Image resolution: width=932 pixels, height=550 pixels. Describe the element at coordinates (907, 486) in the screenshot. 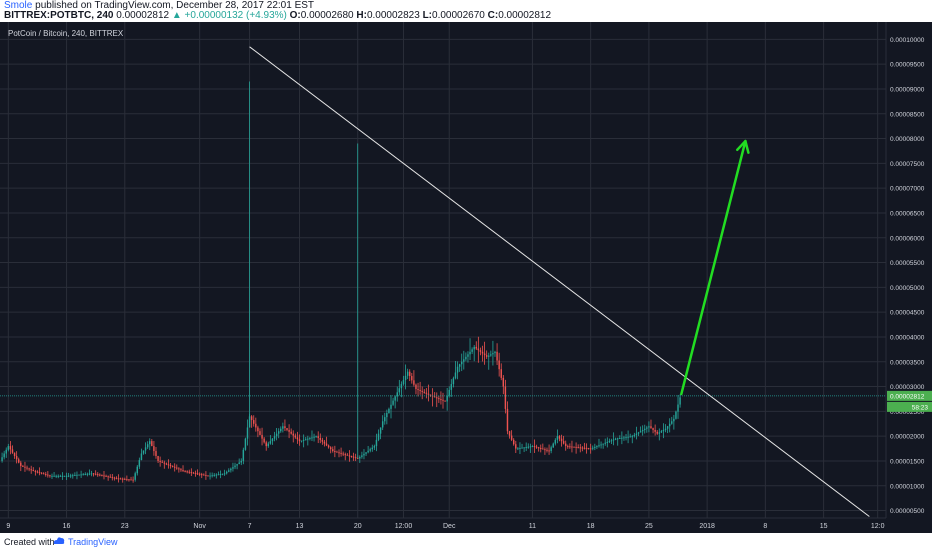

I see `y-tick-label: 0.00001000` at that location.